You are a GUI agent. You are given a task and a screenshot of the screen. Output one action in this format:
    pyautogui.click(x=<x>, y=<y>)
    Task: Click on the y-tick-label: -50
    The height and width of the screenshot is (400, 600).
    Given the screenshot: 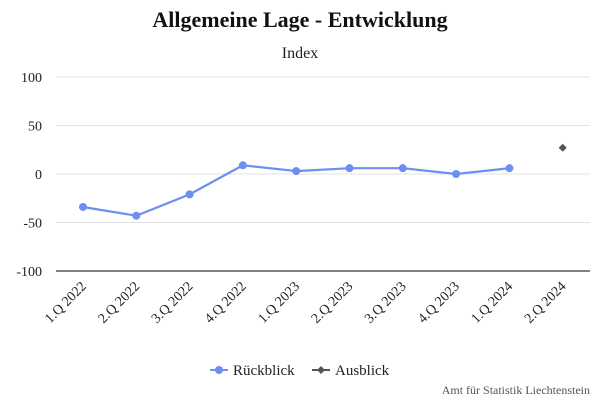 What is the action you would take?
    pyautogui.click(x=32, y=224)
    